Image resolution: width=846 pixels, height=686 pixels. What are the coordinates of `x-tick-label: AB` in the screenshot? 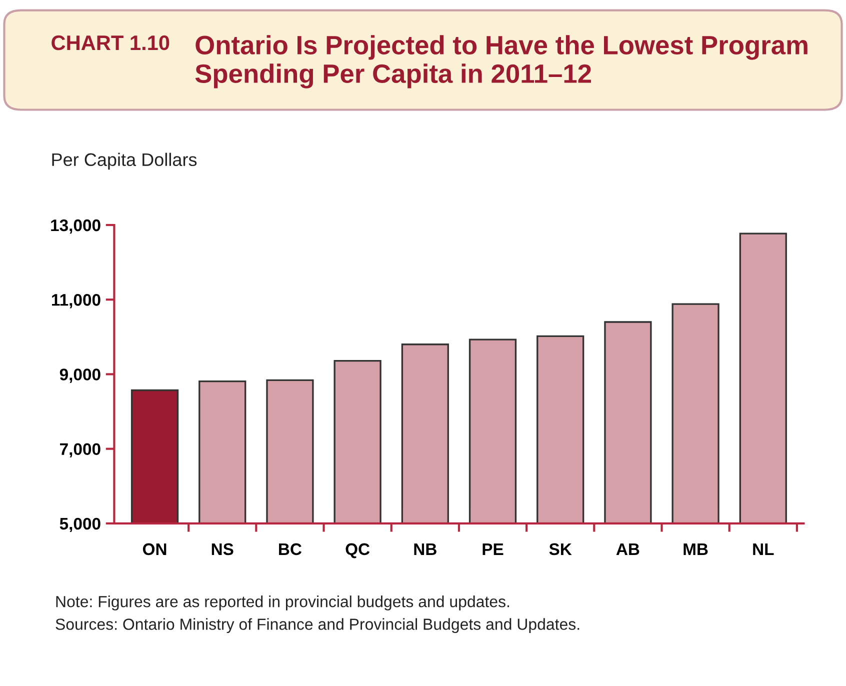 It's located at (628, 549).